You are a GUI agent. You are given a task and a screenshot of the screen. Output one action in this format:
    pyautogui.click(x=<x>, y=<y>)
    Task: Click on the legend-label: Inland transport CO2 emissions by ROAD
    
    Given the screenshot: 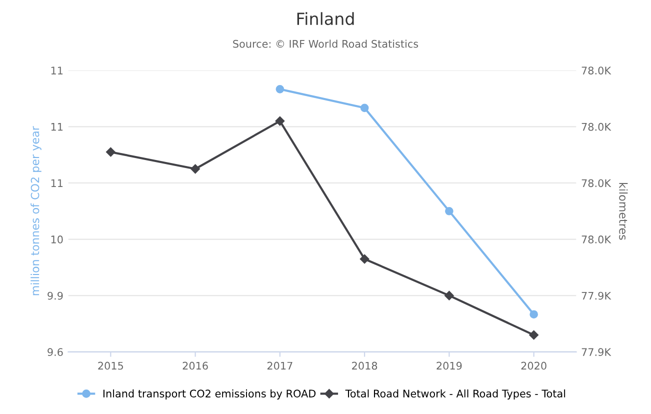 What is the action you would take?
    pyautogui.click(x=209, y=394)
    